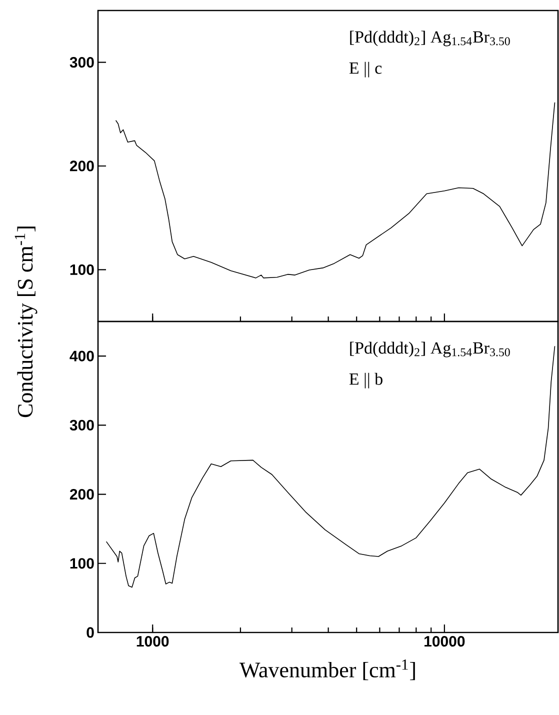  Describe the element at coordinates (26, 322) in the screenshot. I see `y-axis-title: Conductivity [S cm$^{-1}$]` at that location.